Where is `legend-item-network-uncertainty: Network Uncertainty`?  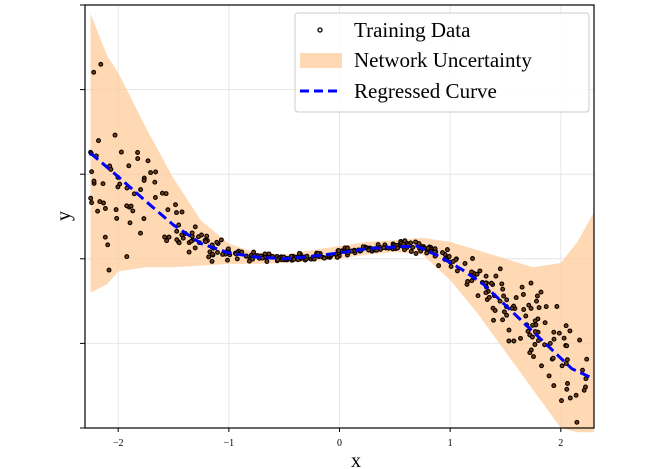
legend-item-network-uncertainty: Network Uncertainty is located at coordinates (416, 60).